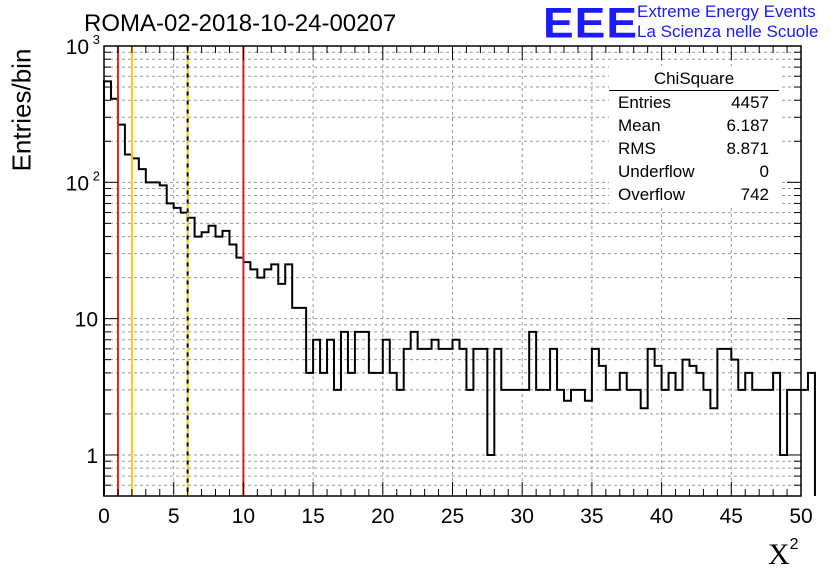 The image size is (836, 572). I want to click on eee-logo: EEE, so click(591, 23).